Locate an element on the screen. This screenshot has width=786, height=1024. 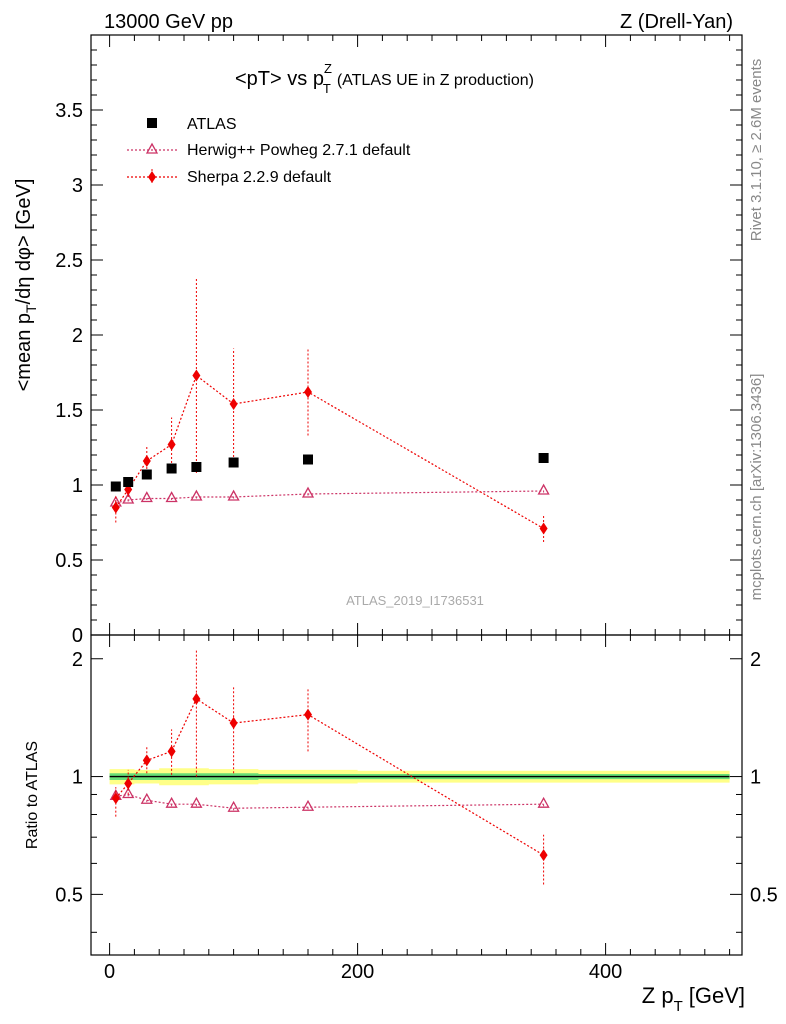
process-label: Z (Drell-Yan) is located at coordinates (676, 22).